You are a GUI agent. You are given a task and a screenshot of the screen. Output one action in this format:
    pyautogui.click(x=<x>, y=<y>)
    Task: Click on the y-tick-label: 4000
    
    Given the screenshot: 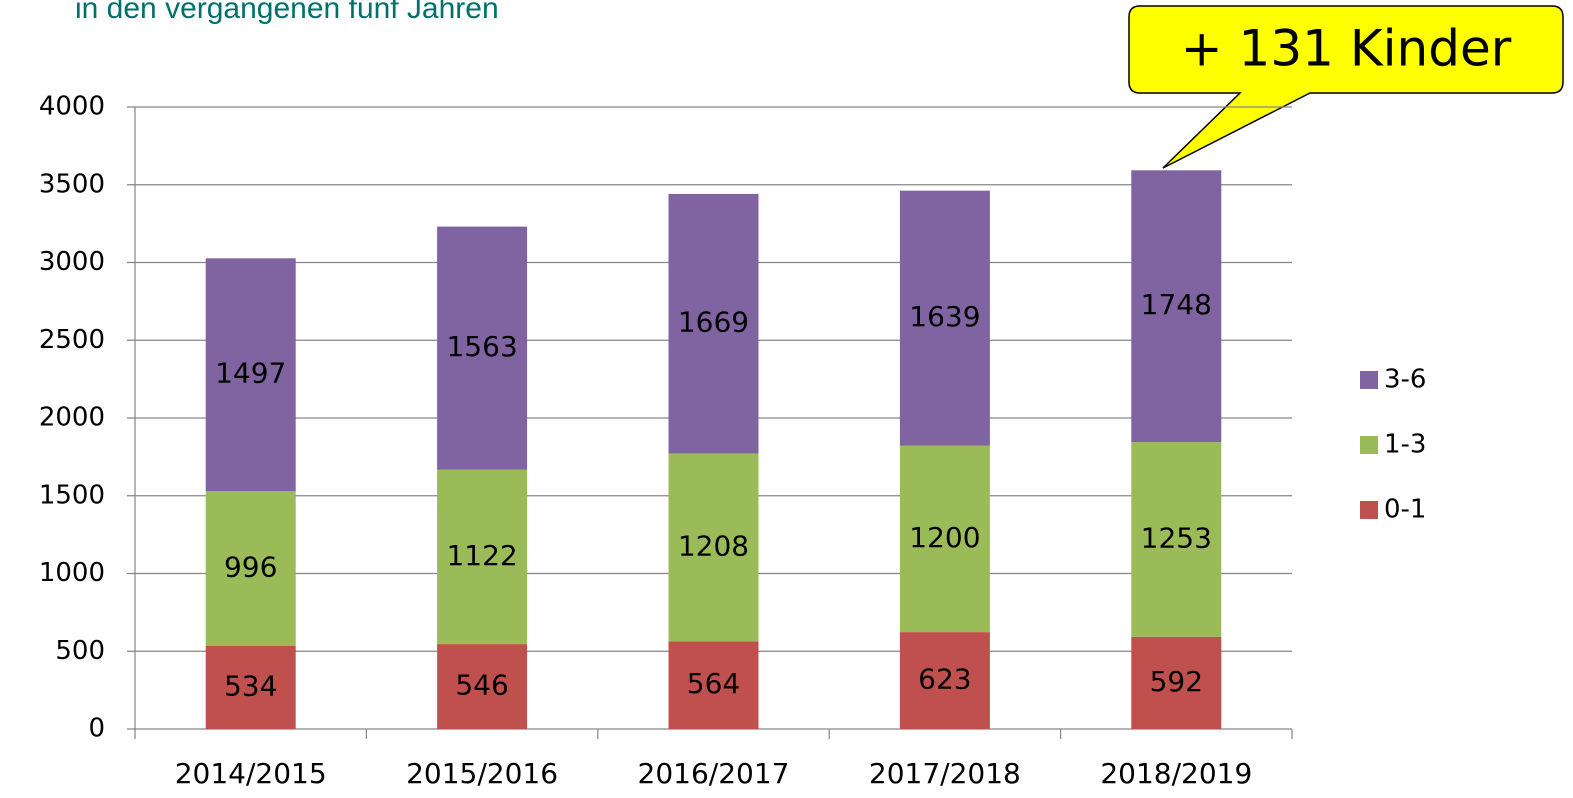 What is the action you would take?
    pyautogui.click(x=72, y=107)
    